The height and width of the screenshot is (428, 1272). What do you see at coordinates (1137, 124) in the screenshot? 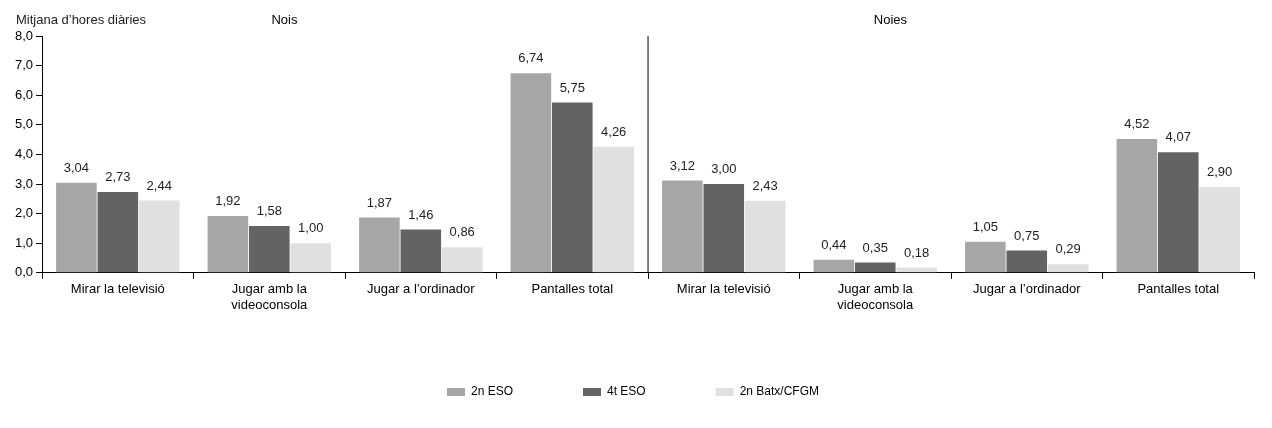
I see `data-label: 4,52` at bounding box center [1137, 124].